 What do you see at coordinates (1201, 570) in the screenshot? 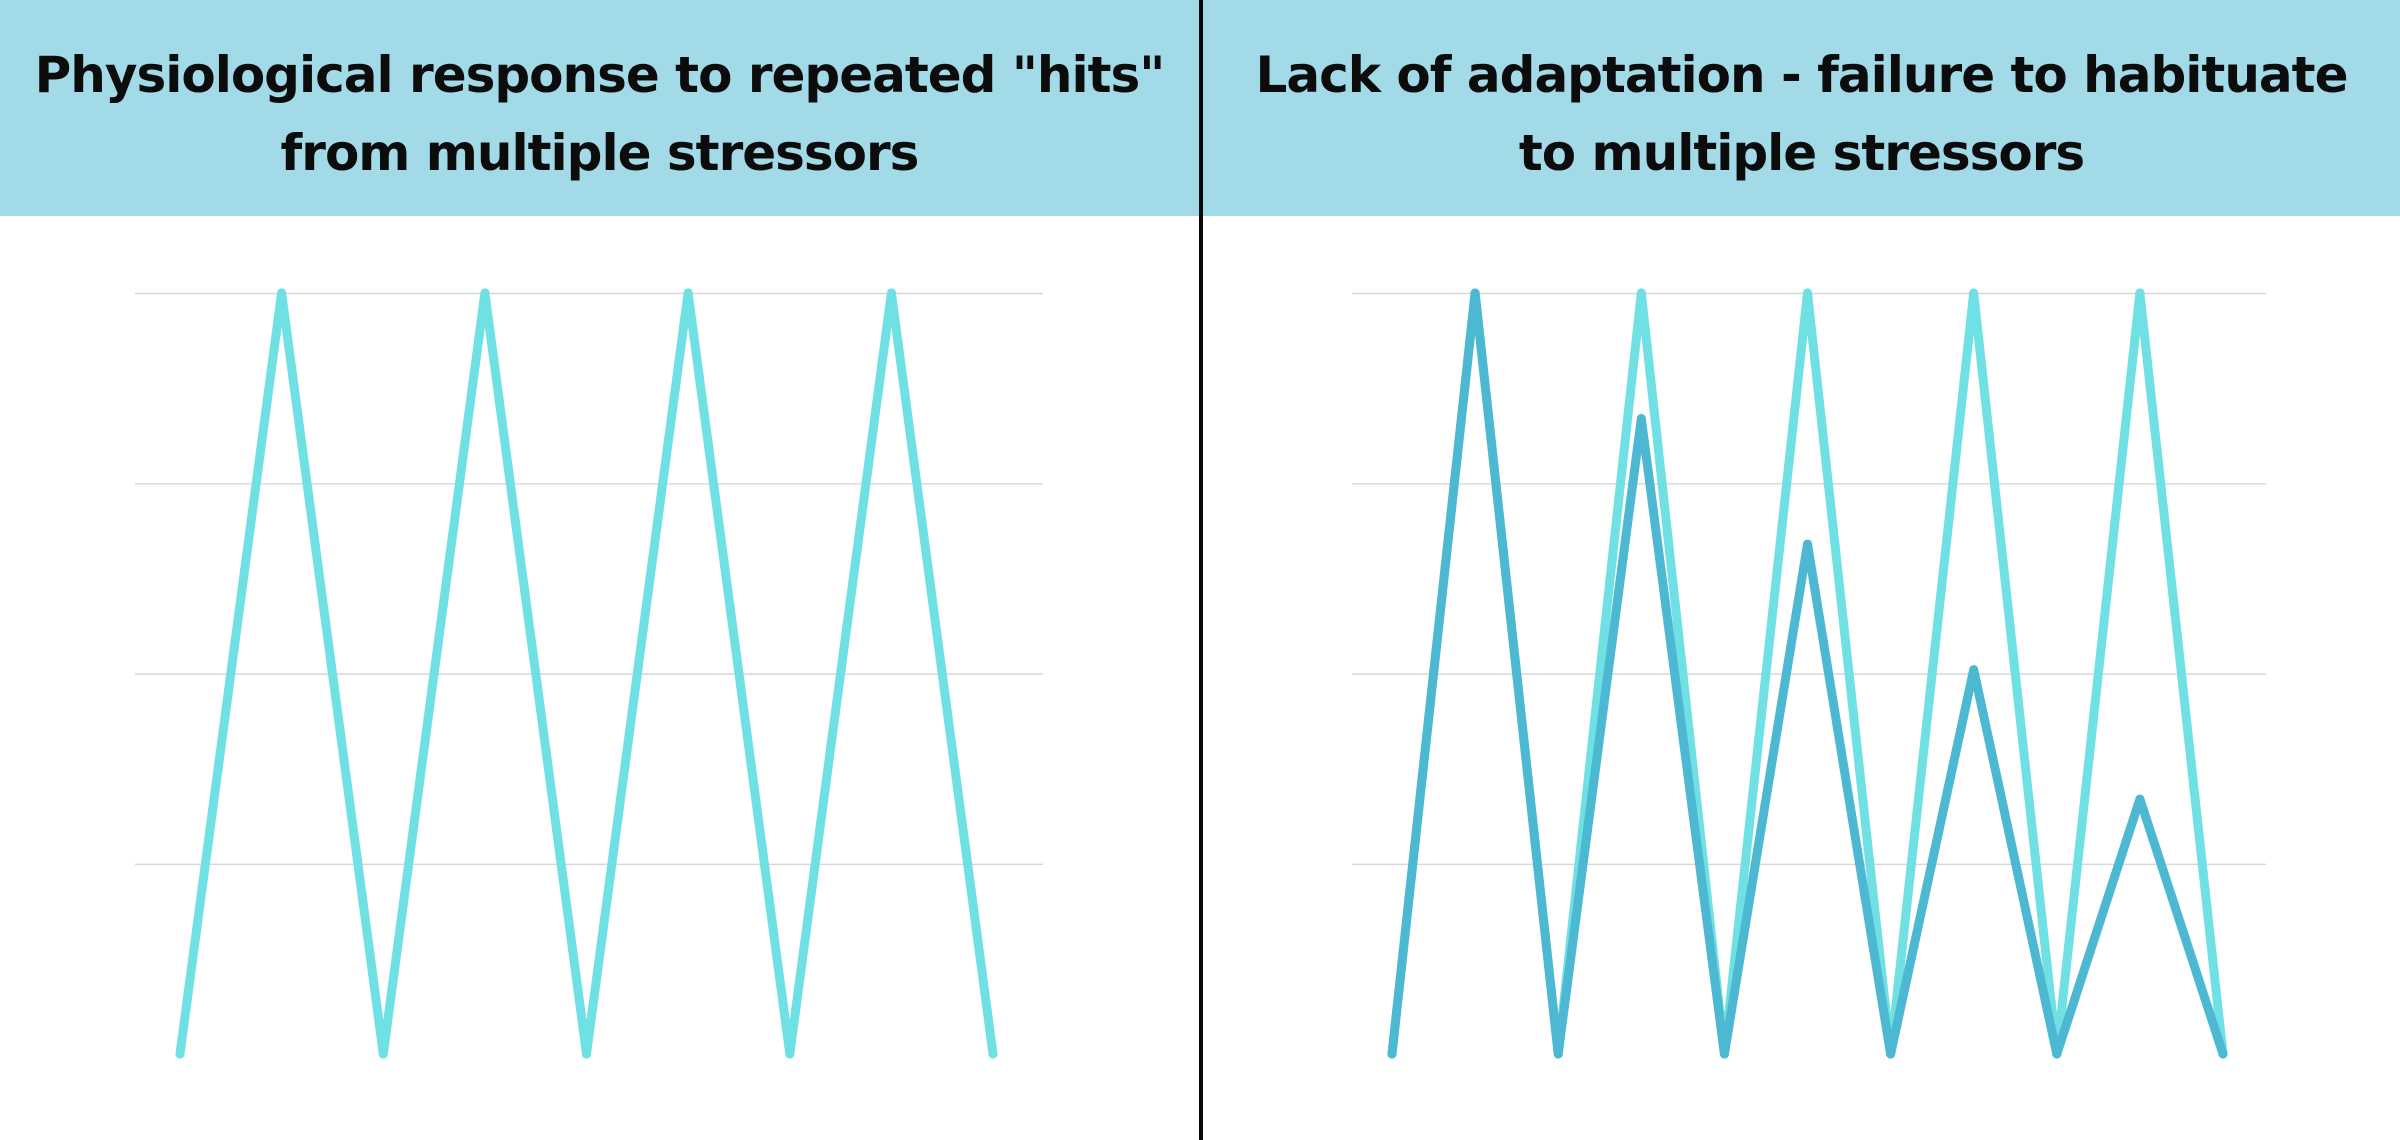
I see `panel-divider` at bounding box center [1201, 570].